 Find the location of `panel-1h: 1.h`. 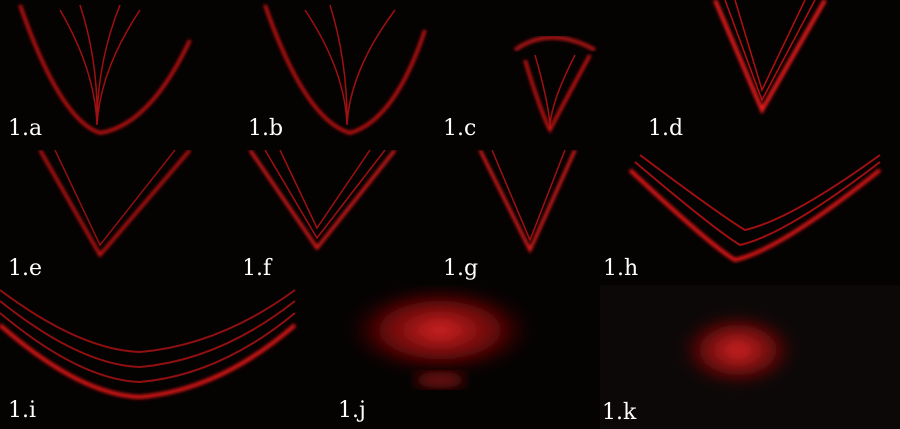

panel-1h: 1.h is located at coordinates (745, 217).